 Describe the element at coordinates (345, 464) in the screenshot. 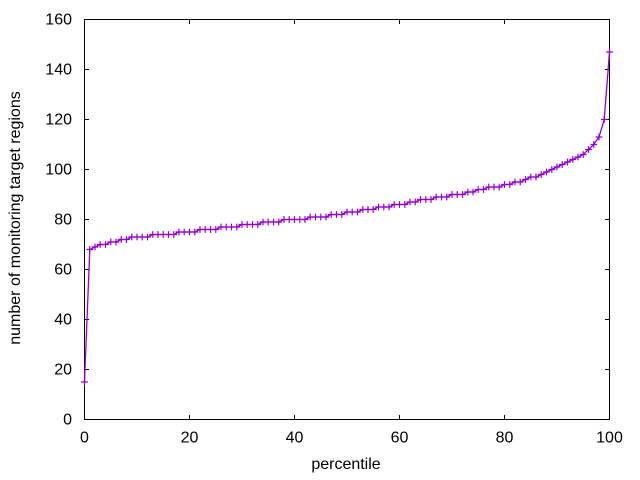

I see `svg-text: percentile` at that location.